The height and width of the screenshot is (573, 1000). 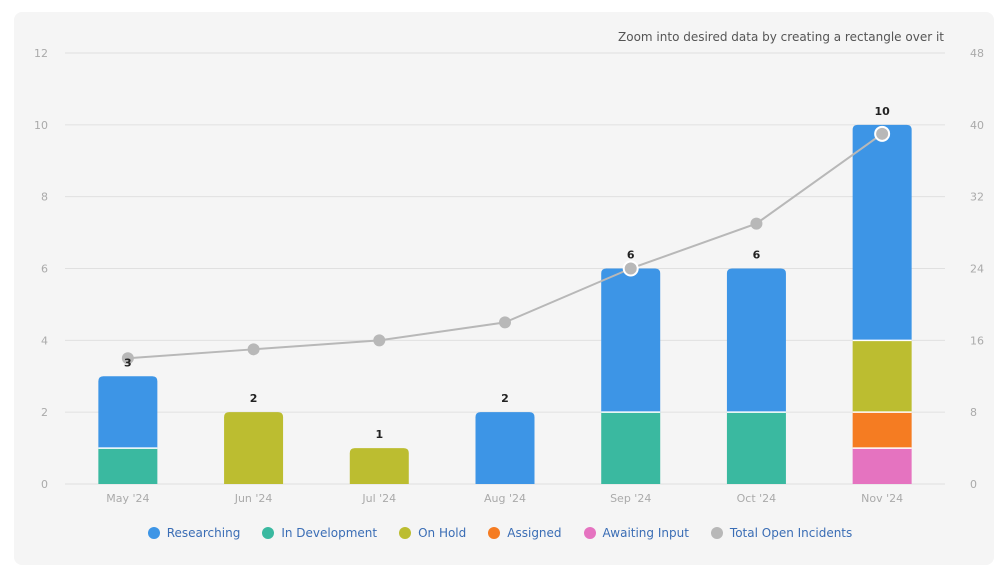 I want to click on legend-label: Awaiting Input, so click(x=645, y=533).